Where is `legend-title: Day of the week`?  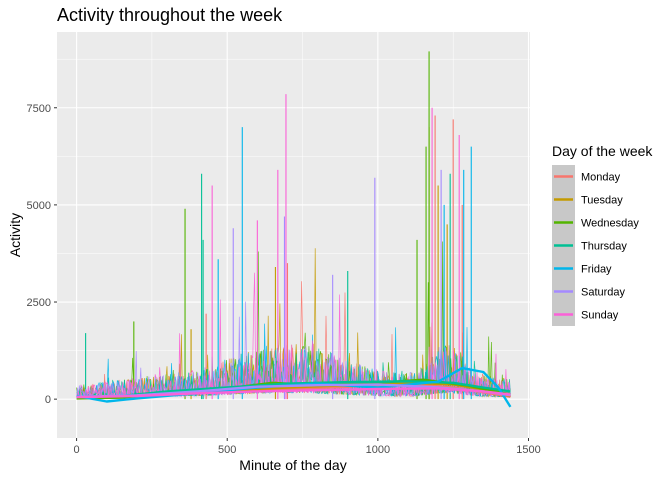
legend-title: Day of the week is located at coordinates (602, 151).